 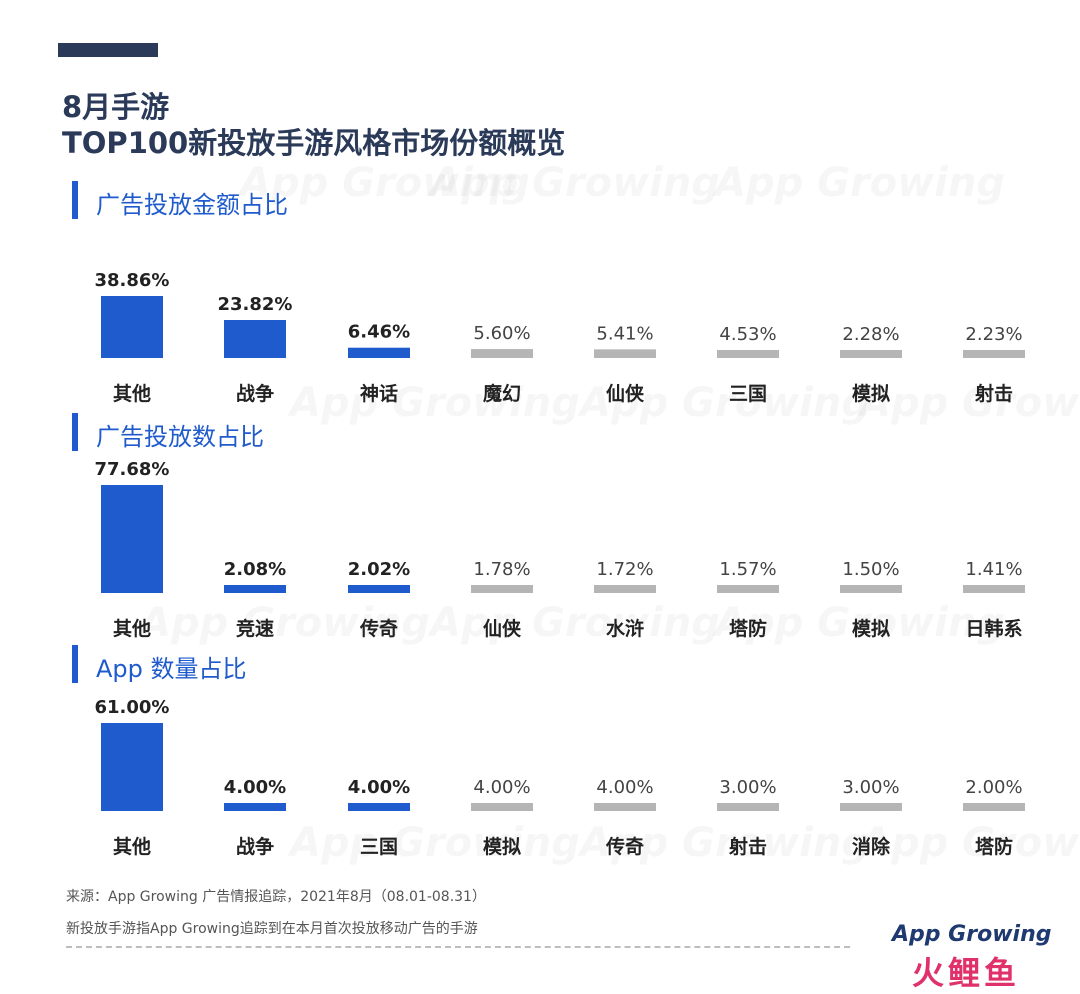 I want to click on category-label-8: 日韩系, so click(x=993, y=628).